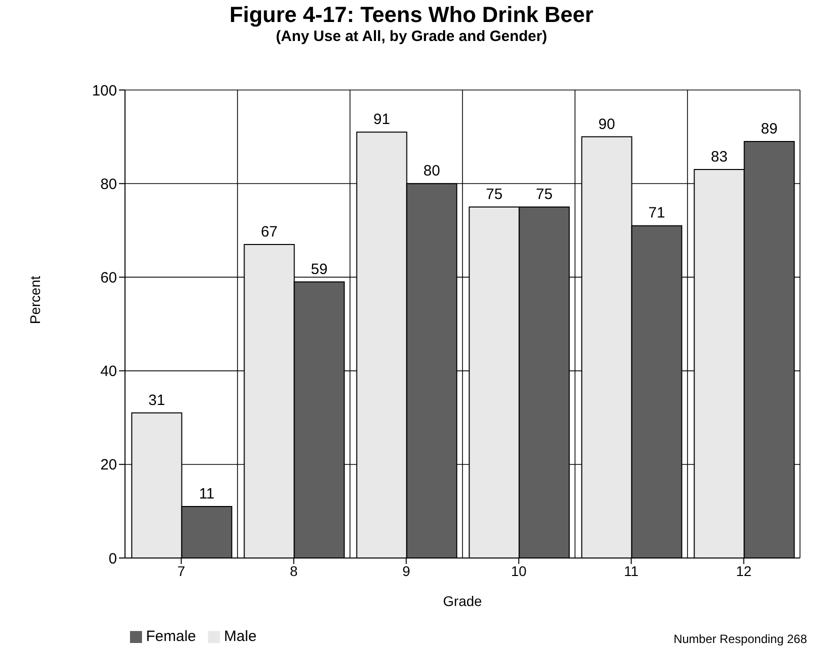 Image resolution: width=823 pixels, height=654 pixels. Describe the element at coordinates (181, 570) in the screenshot. I see `x-tick-label: 7` at that location.